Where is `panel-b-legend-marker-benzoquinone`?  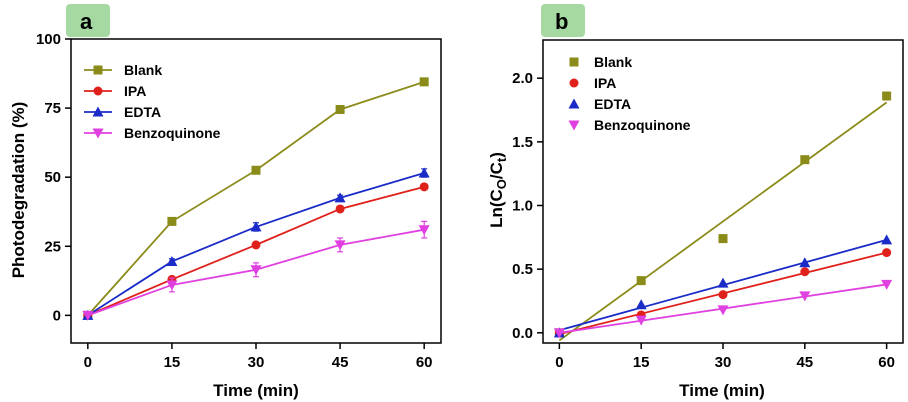 panel-b-legend-marker-benzoquinone is located at coordinates (574, 125).